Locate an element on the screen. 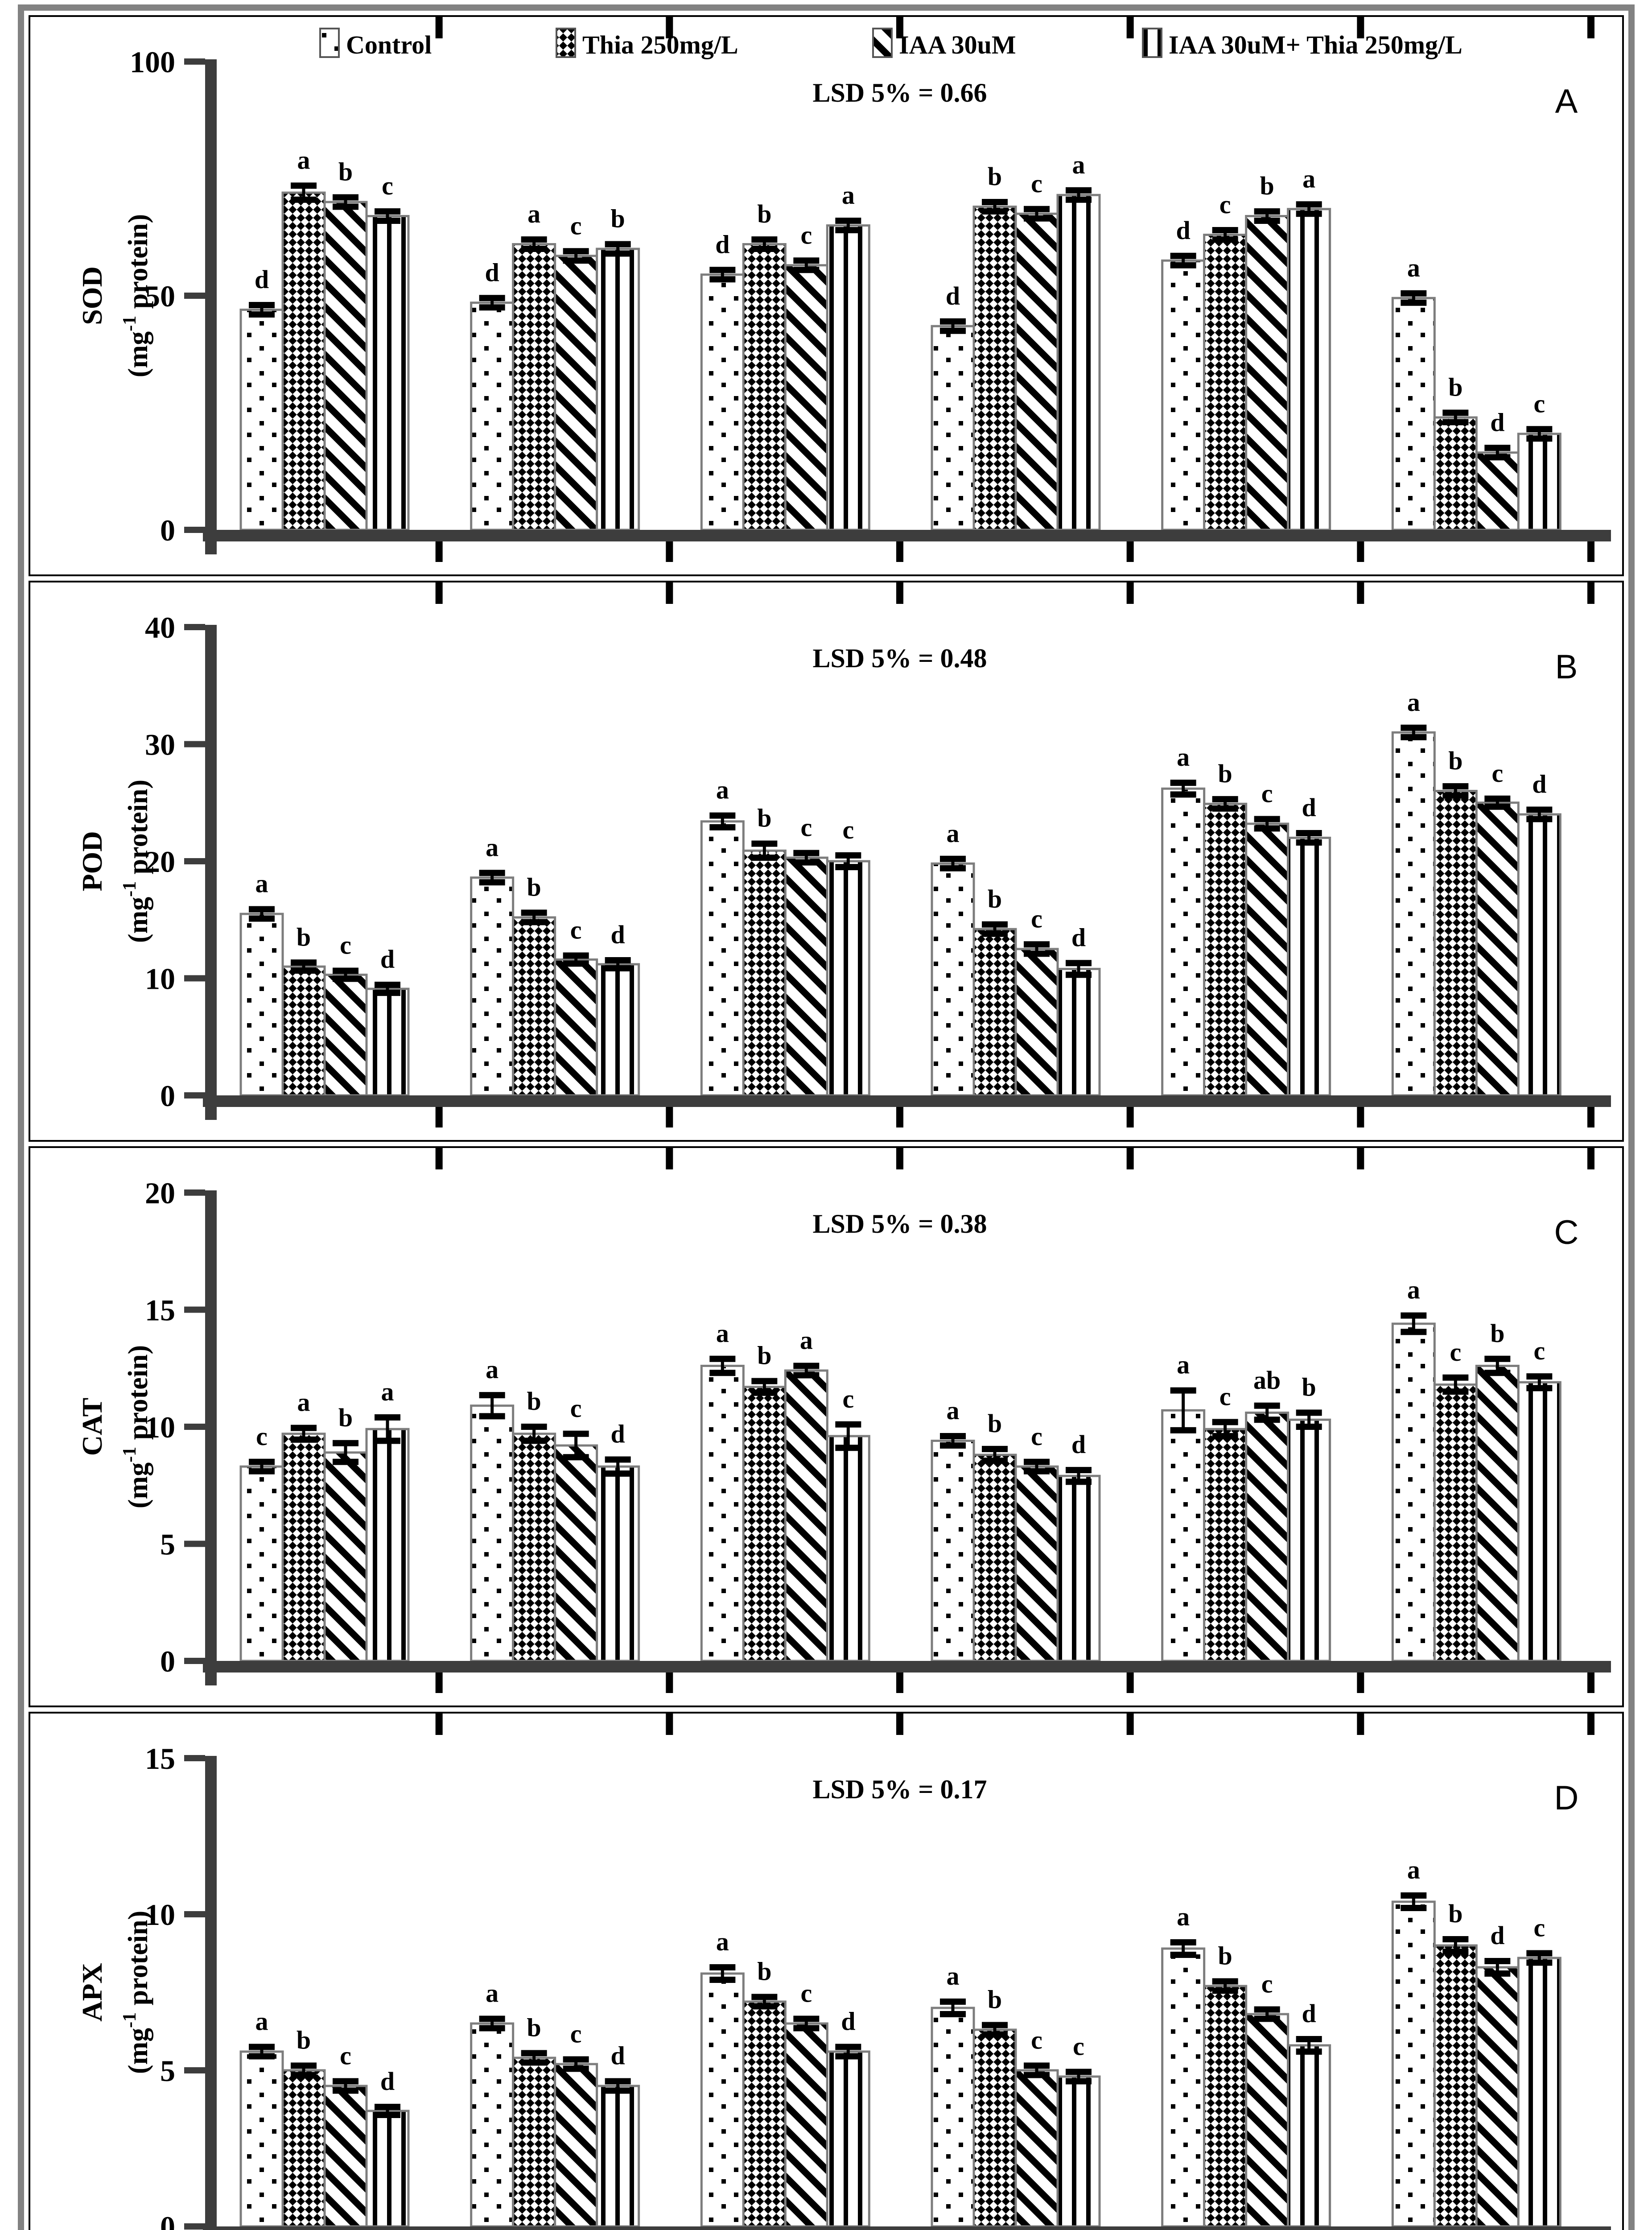 This screenshot has width=1652, height=2230. bar-dots-g4 is located at coordinates (953, 979).